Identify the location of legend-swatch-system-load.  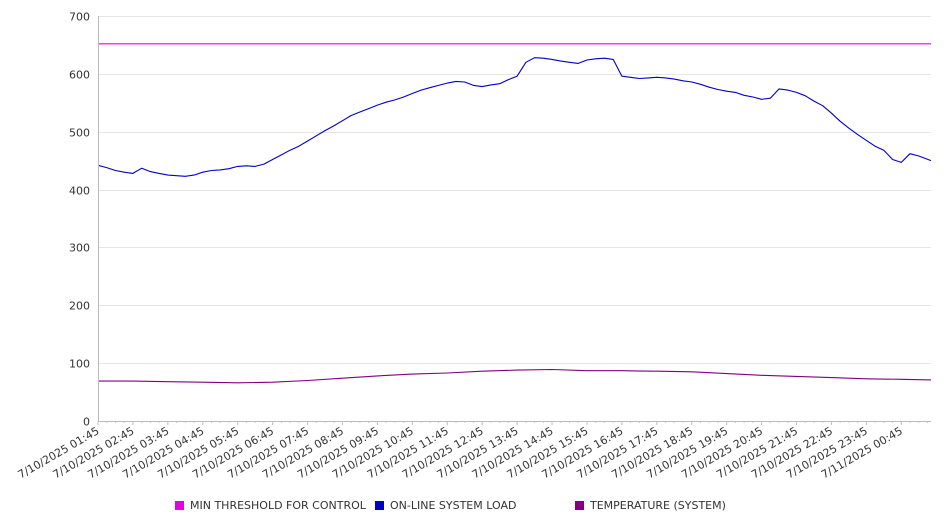
(379, 505).